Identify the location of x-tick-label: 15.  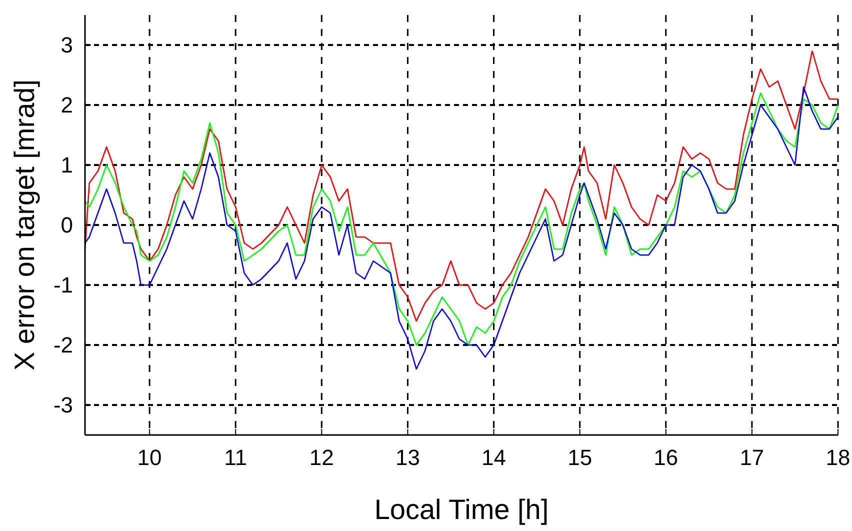
(580, 457).